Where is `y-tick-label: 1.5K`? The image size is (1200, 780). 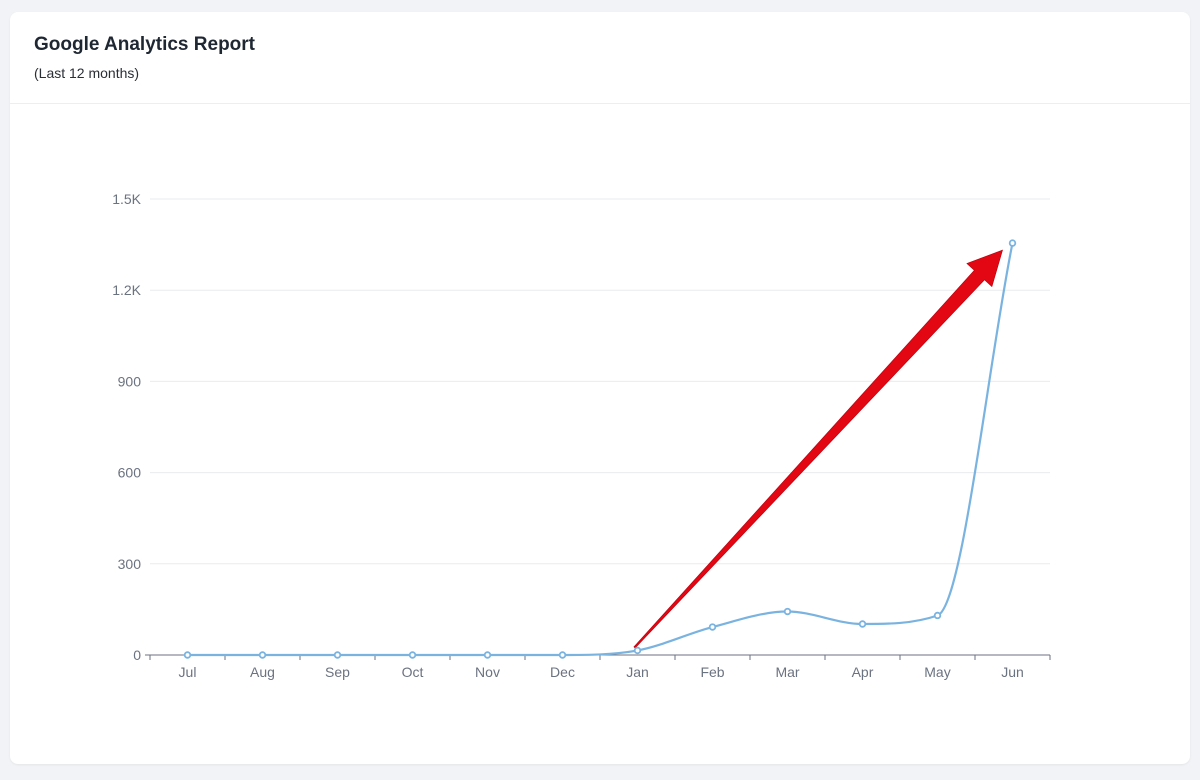
y-tick-label: 1.5K is located at coordinates (126, 199).